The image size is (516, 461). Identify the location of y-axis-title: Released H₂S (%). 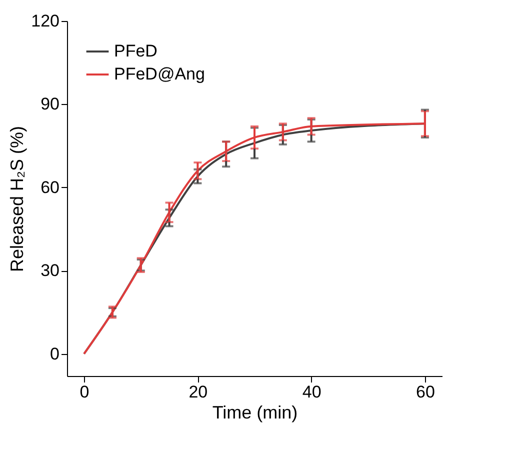
(17, 199).